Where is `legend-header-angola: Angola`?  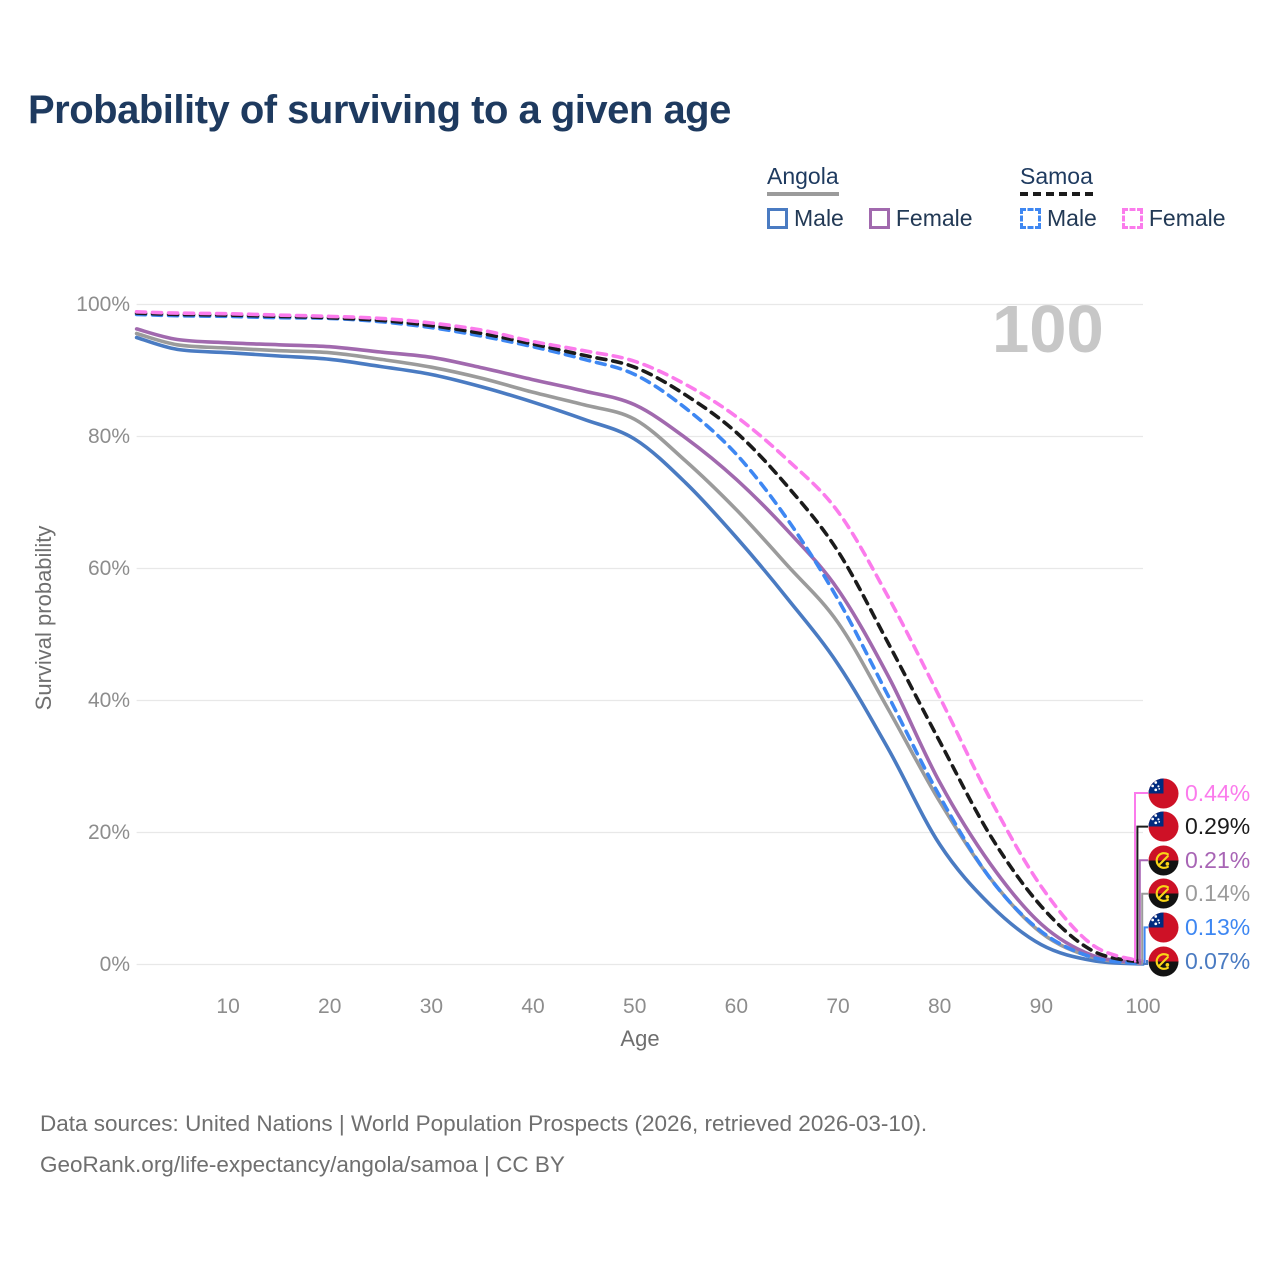
legend-header-angola: Angola is located at coordinates (870, 179).